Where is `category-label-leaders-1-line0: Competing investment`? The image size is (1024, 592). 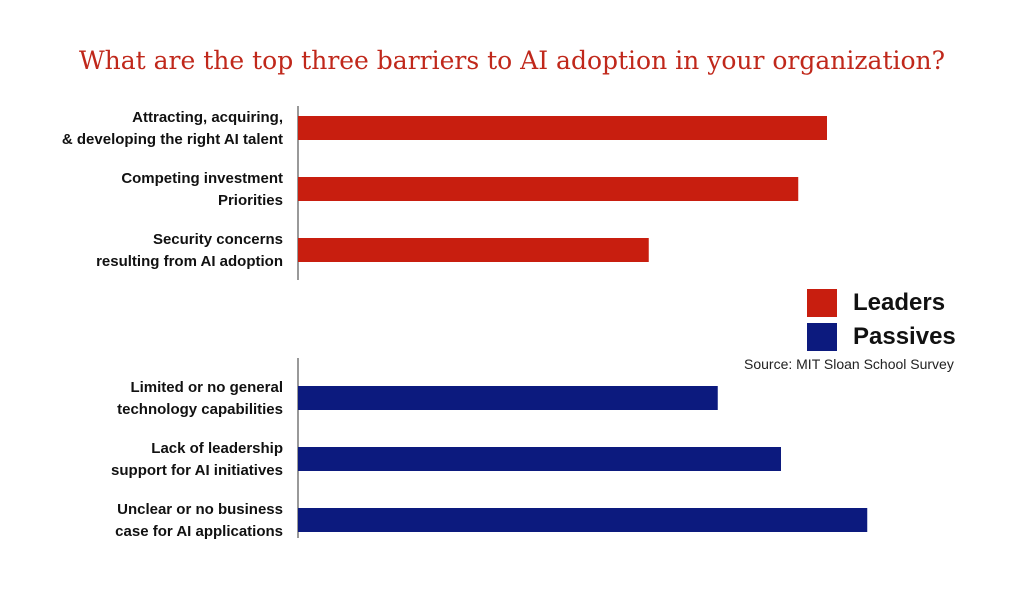 category-label-leaders-1-line0: Competing investment is located at coordinates (202, 178).